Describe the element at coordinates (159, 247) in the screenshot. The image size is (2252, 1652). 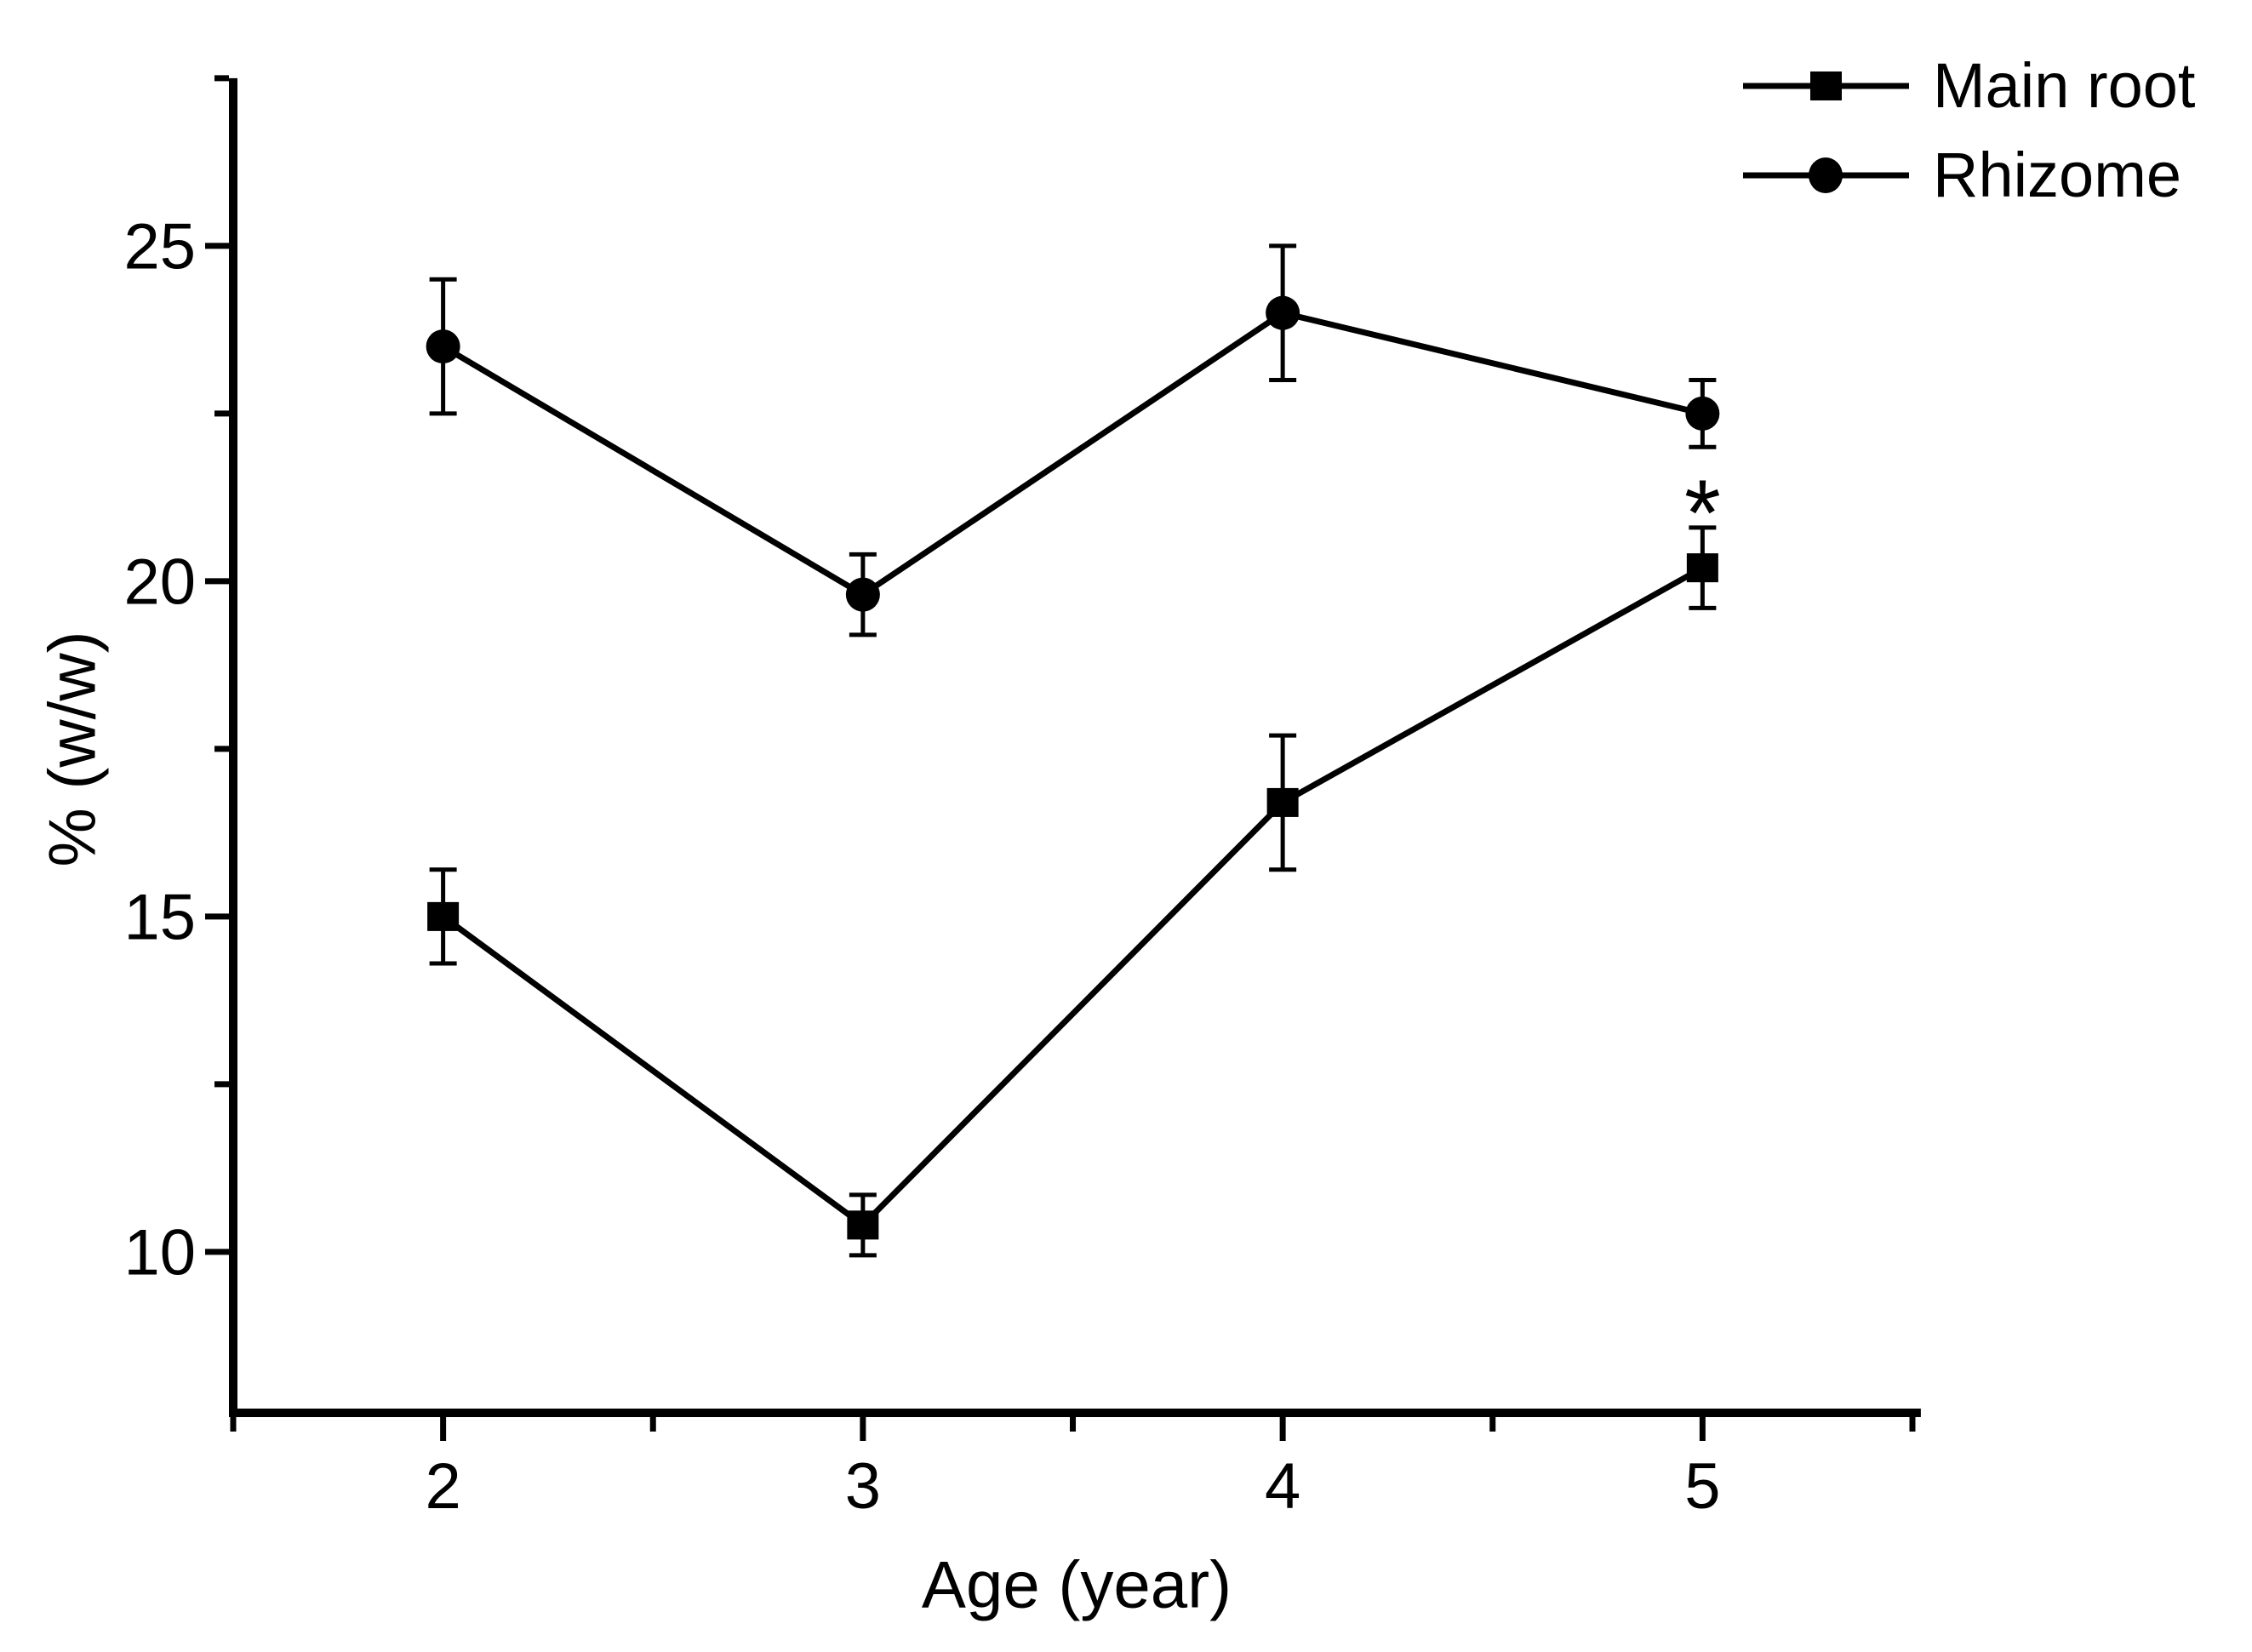
I see `y-tick-label: 25` at that location.